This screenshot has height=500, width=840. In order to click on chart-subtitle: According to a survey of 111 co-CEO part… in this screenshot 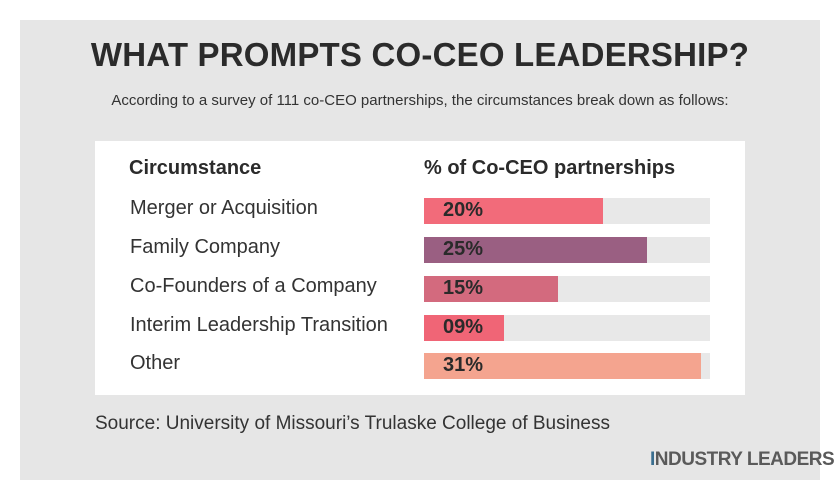, I will do `click(420, 100)`.